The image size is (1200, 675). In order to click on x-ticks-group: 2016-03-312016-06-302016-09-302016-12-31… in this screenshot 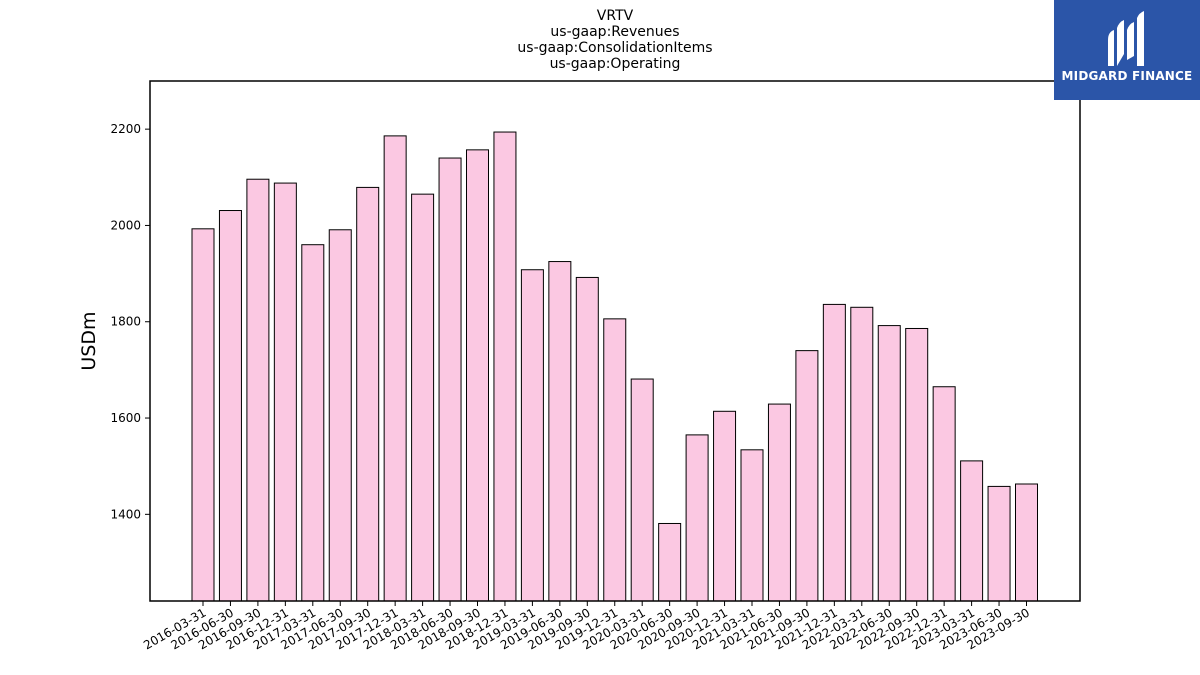, I will do `click(586, 626)`.